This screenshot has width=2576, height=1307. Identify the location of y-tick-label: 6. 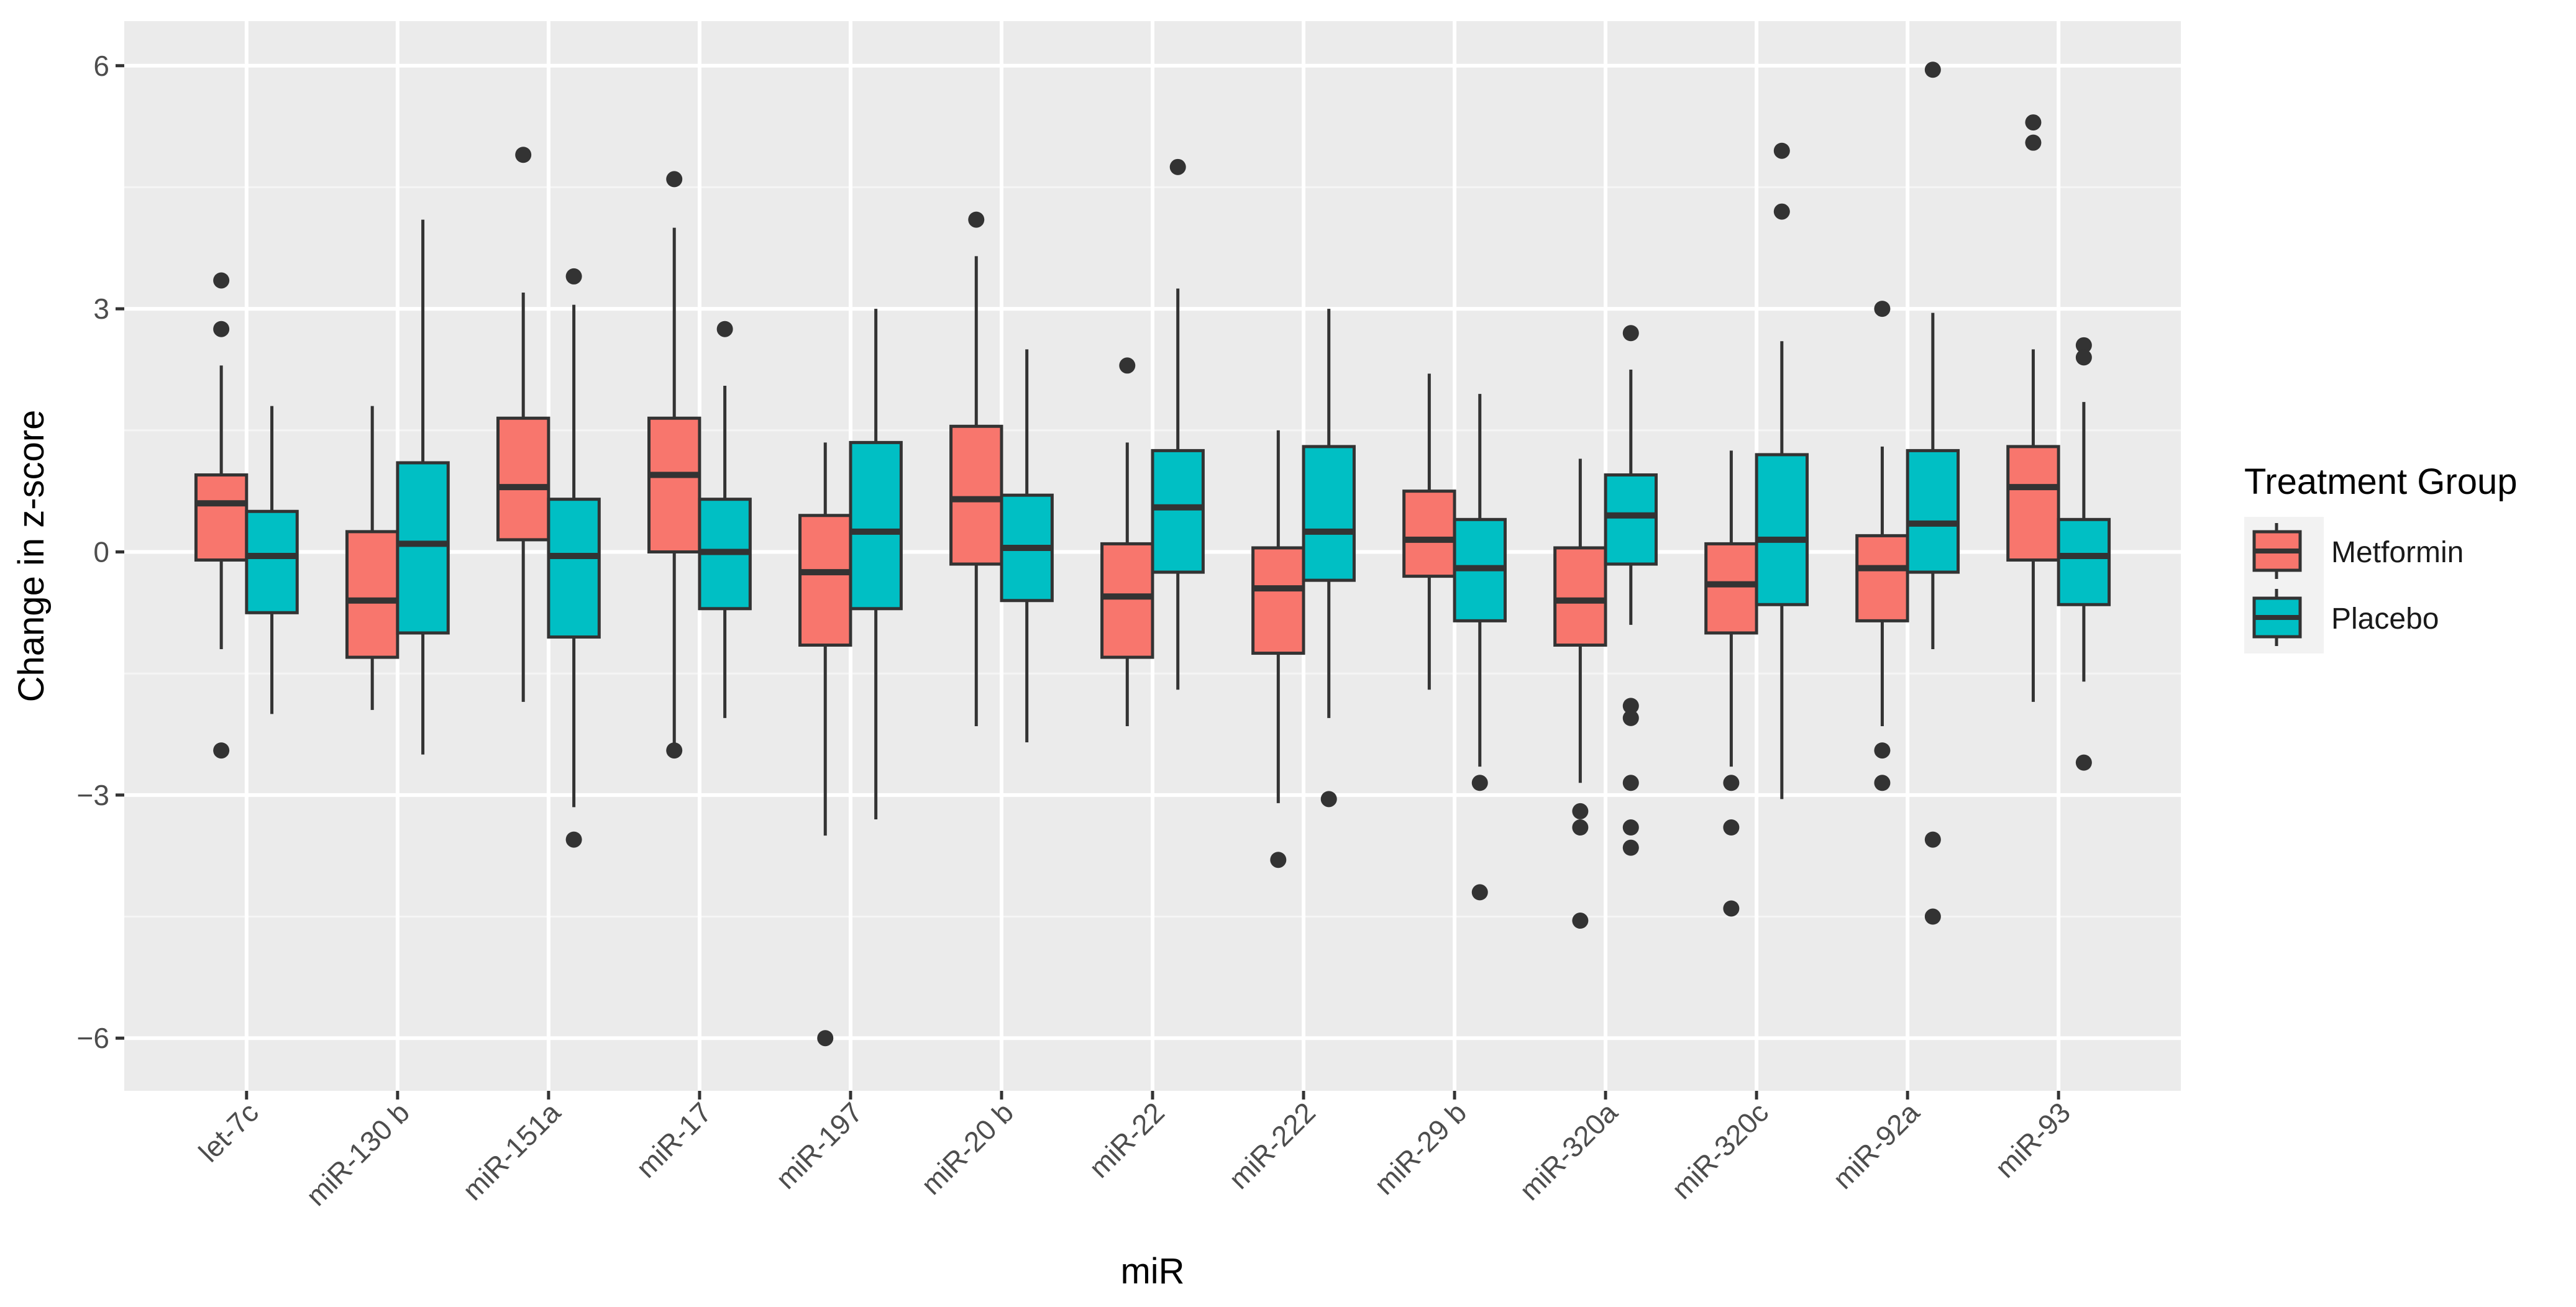
(101, 66).